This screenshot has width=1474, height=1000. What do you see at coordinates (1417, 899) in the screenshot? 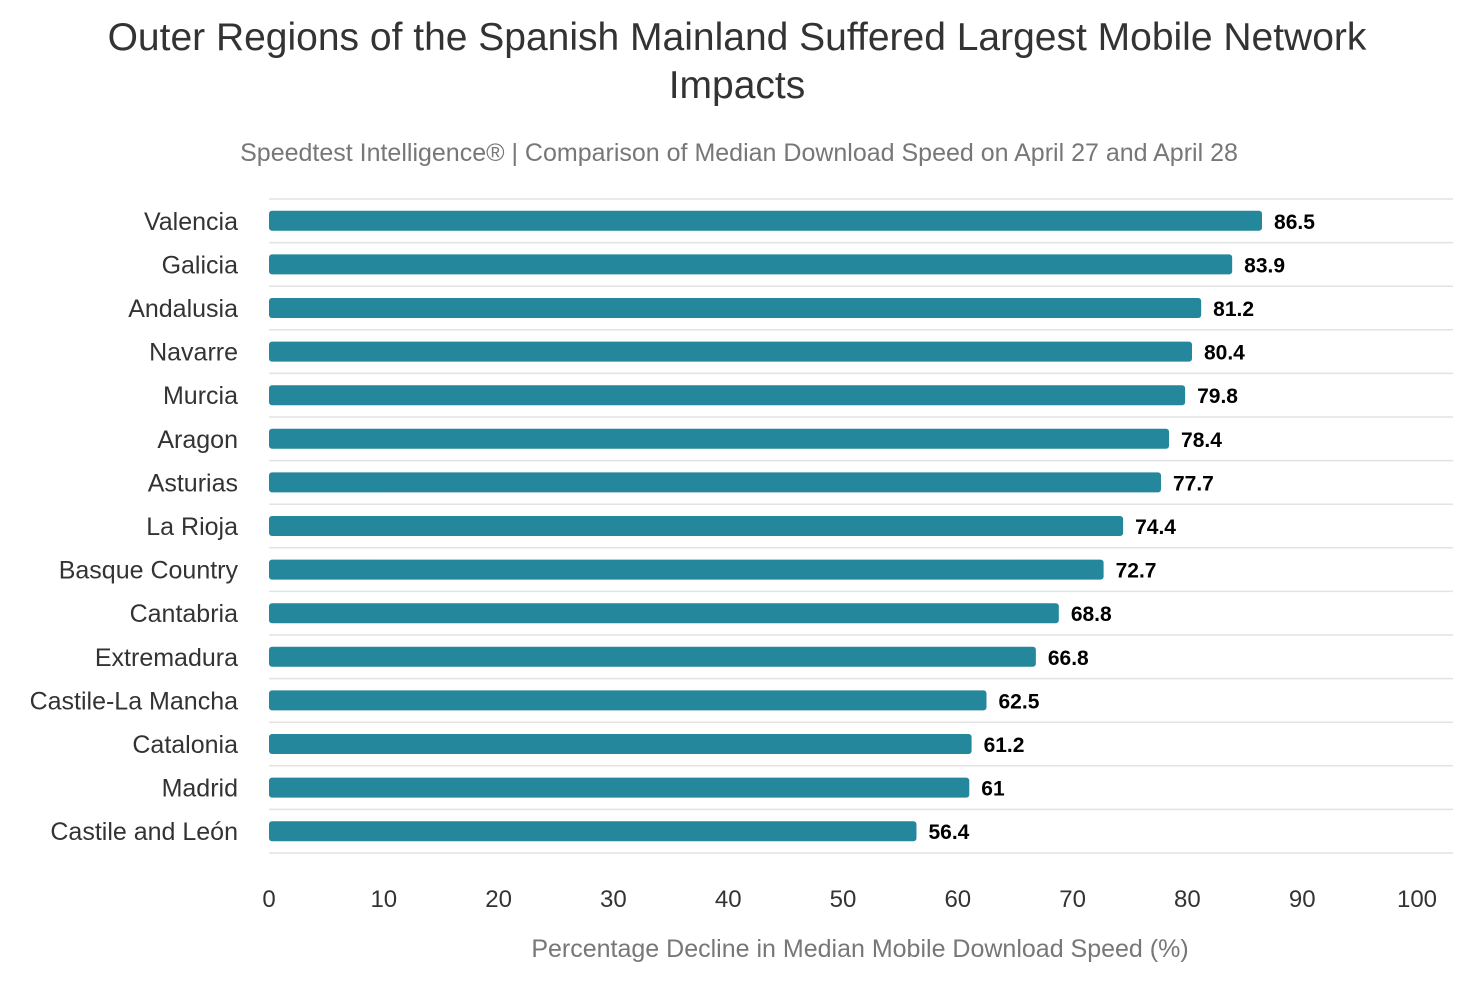
I see `x-tick-label: 100` at bounding box center [1417, 899].